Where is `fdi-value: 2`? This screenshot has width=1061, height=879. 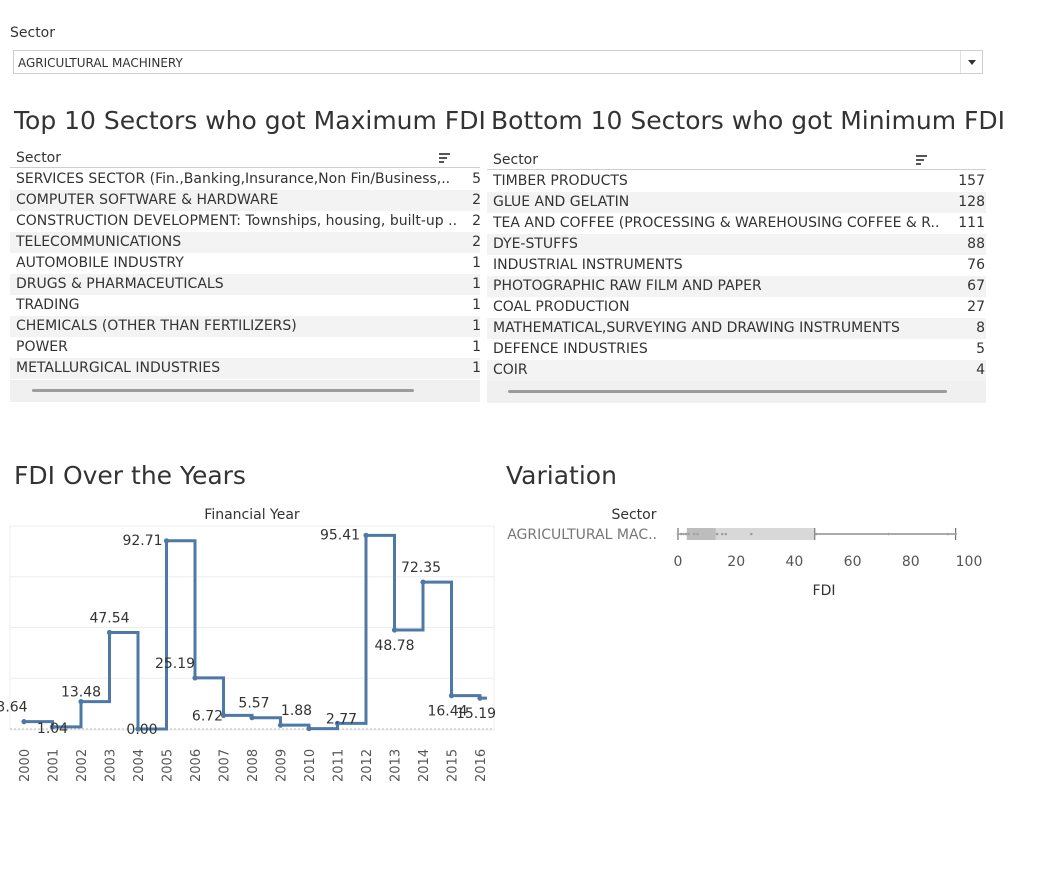
fdi-value: 2 is located at coordinates (476, 242).